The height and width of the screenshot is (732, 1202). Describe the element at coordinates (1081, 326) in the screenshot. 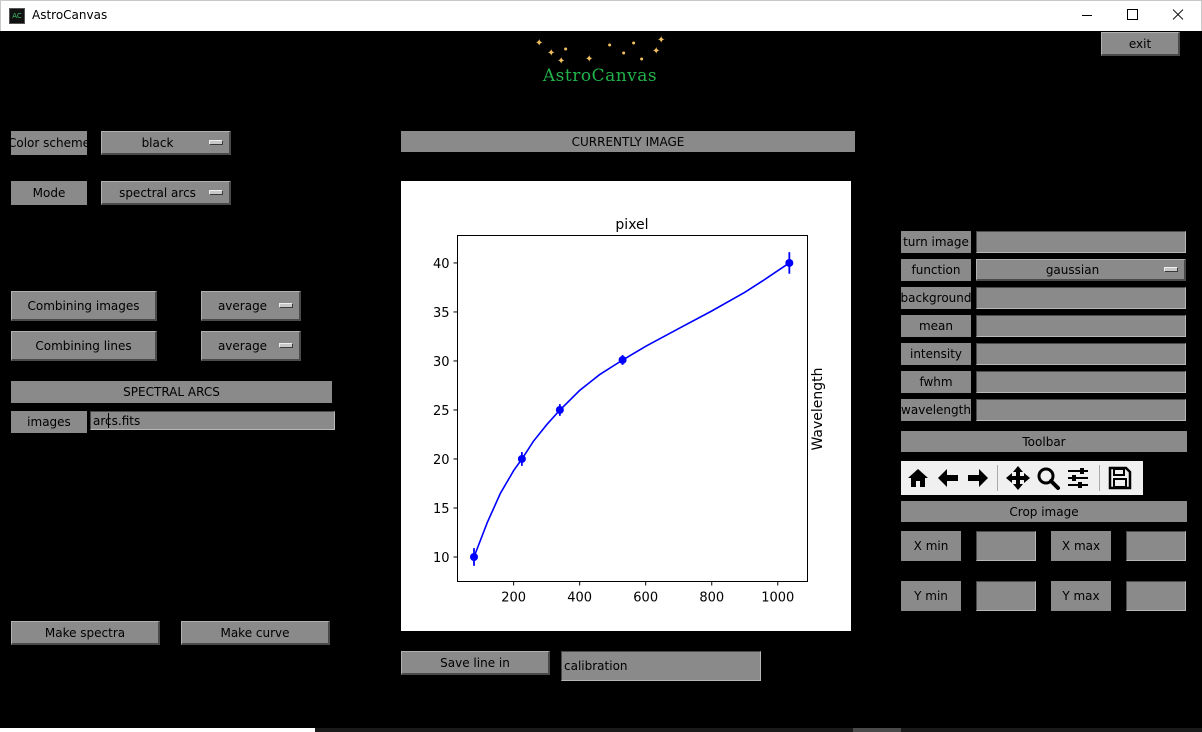

I see `mean-input` at that location.